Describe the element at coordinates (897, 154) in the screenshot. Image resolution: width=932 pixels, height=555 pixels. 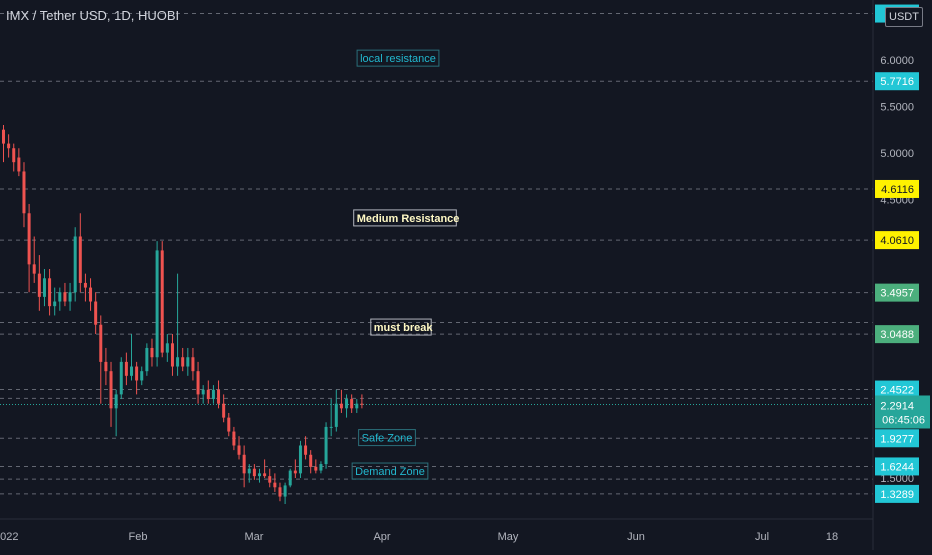
I see `y-tick-2: 5.0000` at that location.